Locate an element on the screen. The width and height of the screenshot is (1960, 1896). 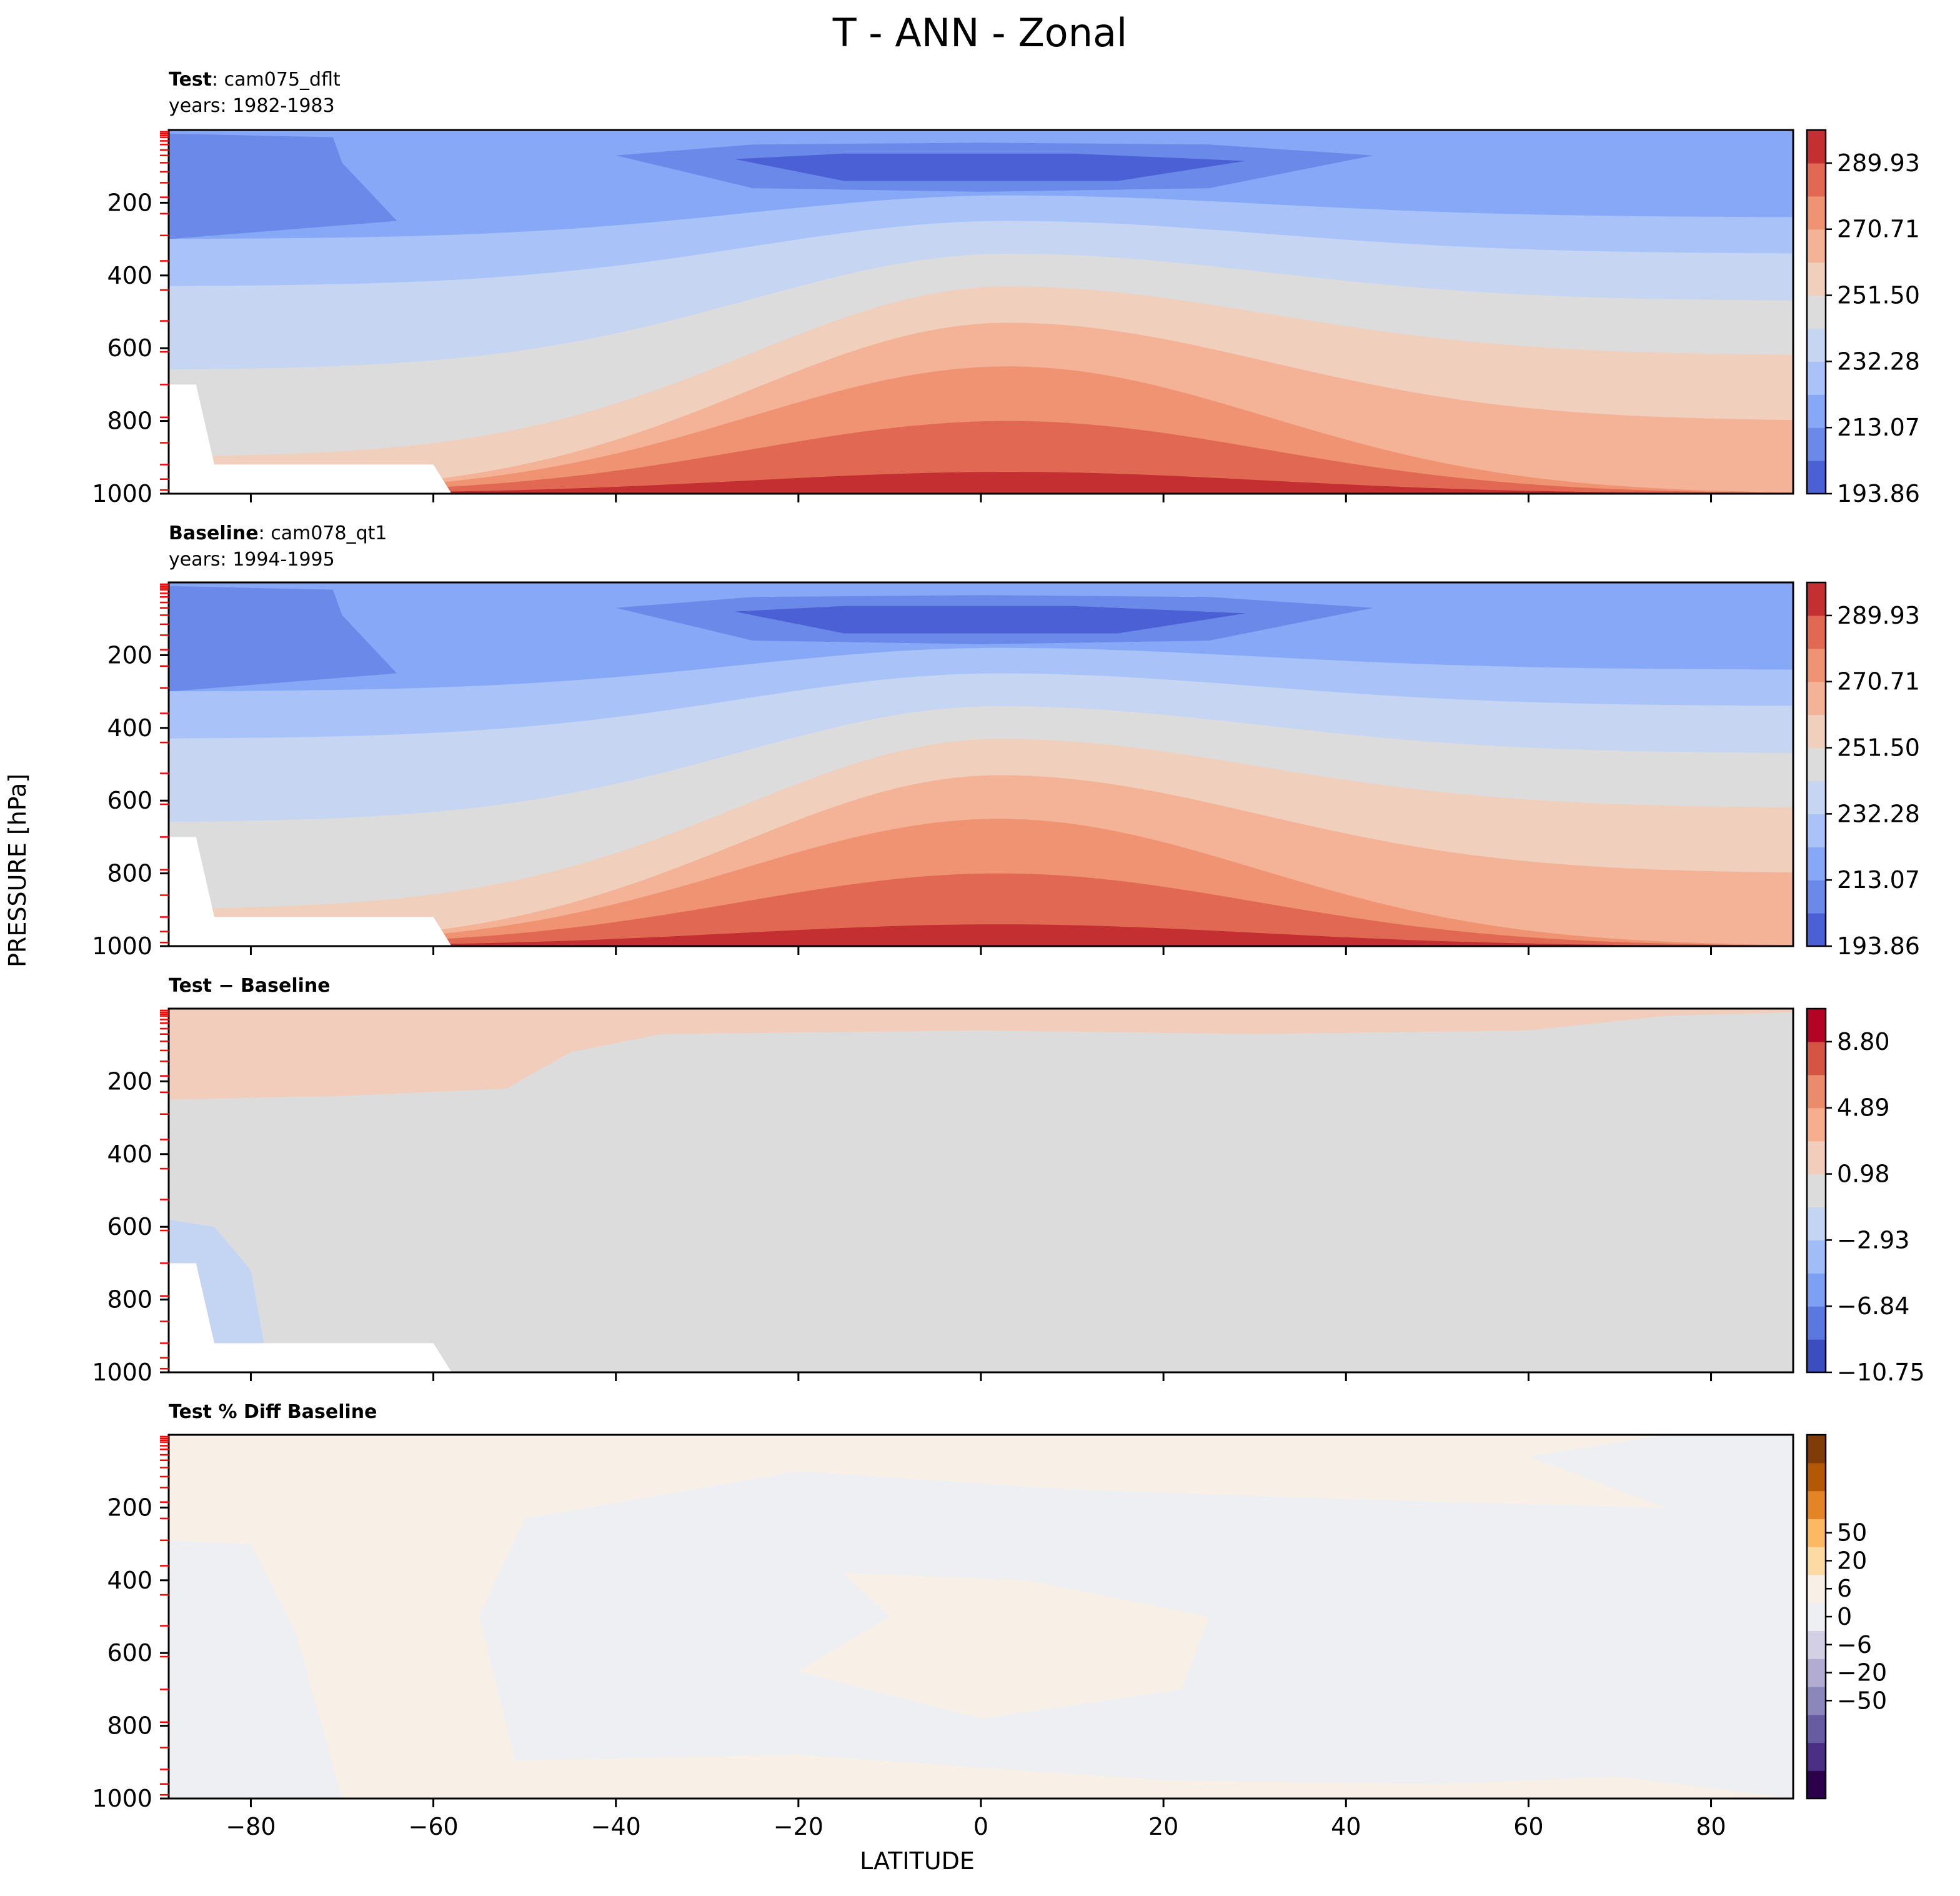
panel-3-title: Test − Baseline is located at coordinates (250, 986).